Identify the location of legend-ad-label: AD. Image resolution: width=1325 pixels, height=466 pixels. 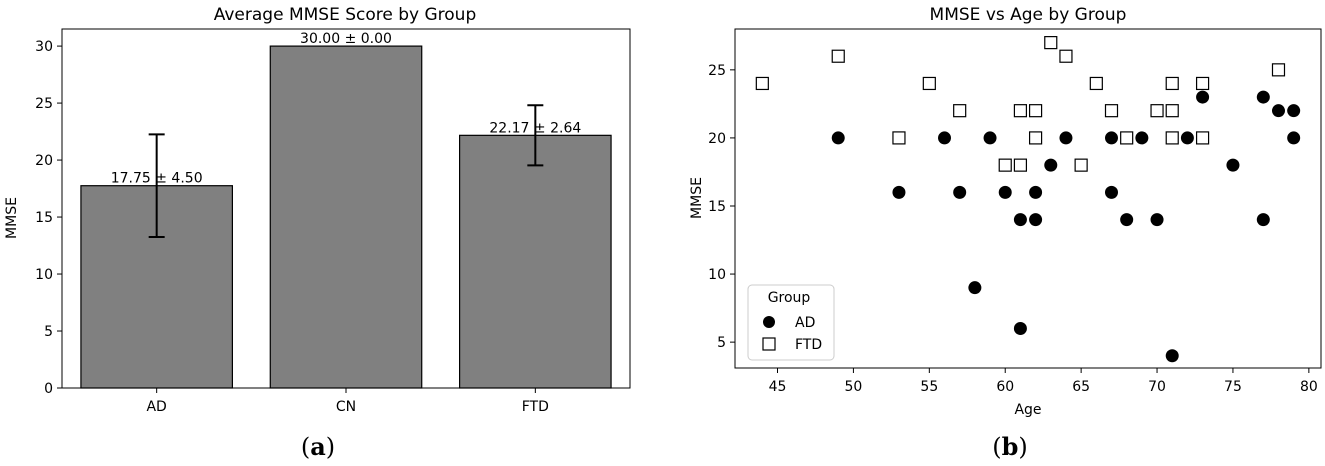
(805, 323).